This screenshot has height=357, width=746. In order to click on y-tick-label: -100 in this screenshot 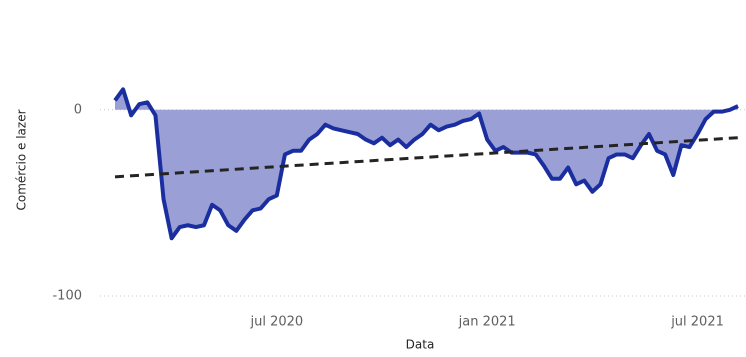, I will do `click(67, 296)`.